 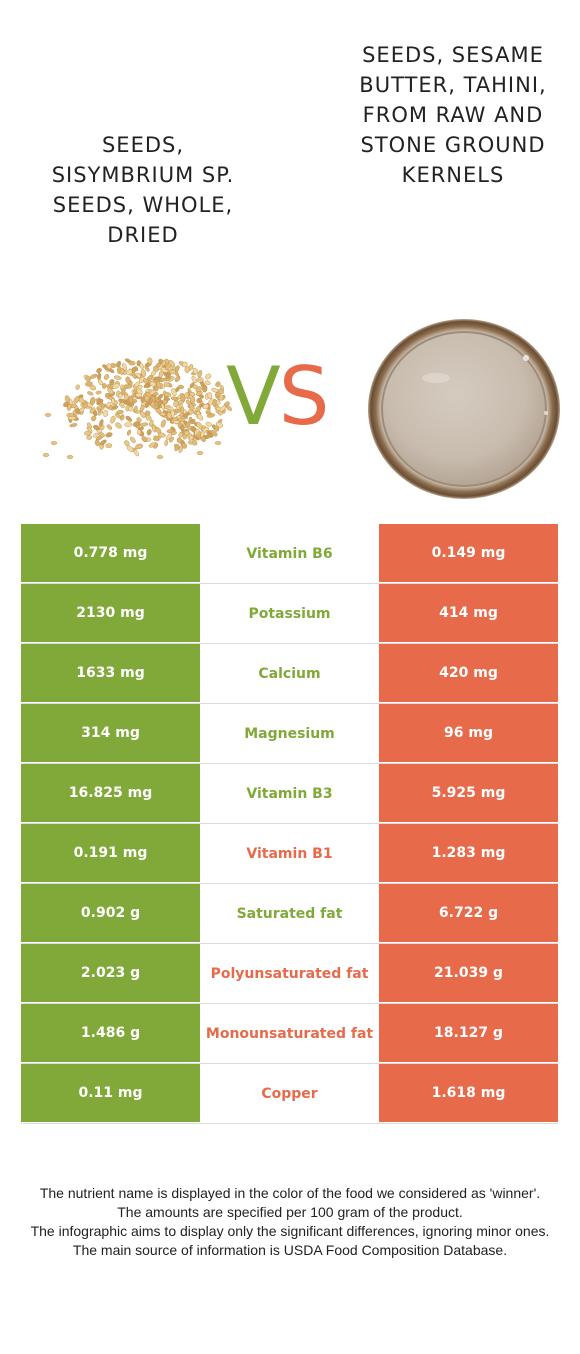 I want to click on nutrient-name: Vitamin B1, so click(x=289, y=854).